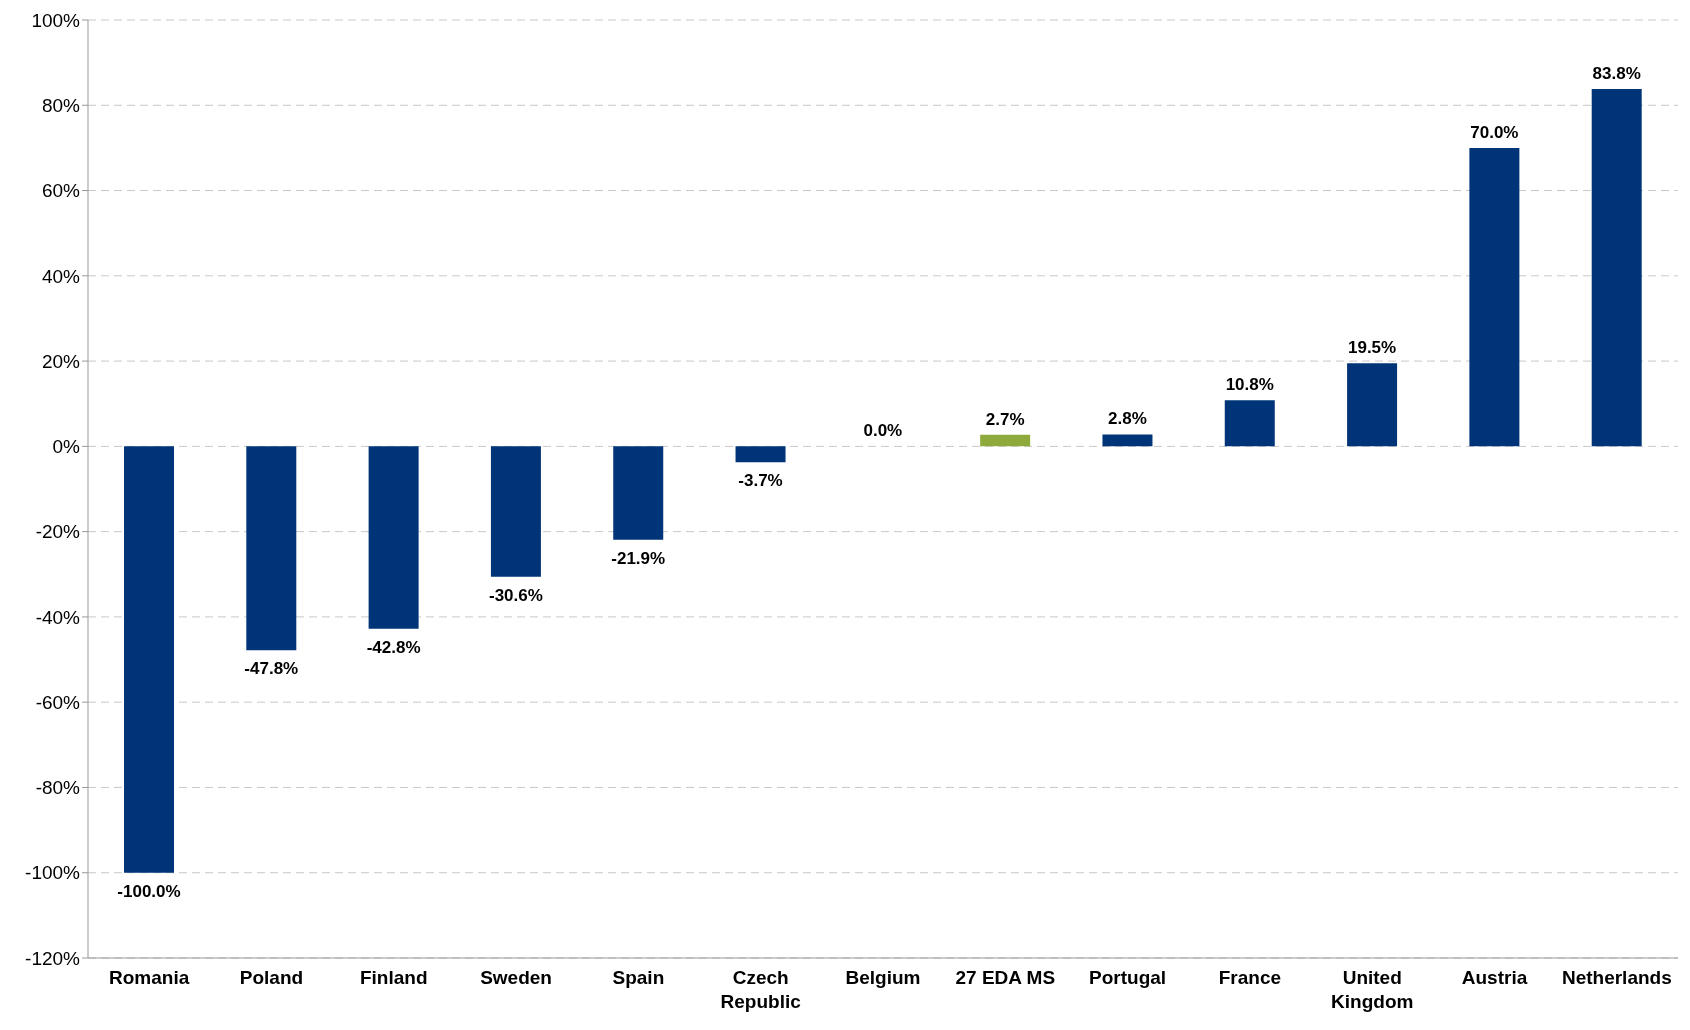 The width and height of the screenshot is (1690, 1030). What do you see at coordinates (638, 977) in the screenshot?
I see `x-tick-label: Spain` at bounding box center [638, 977].